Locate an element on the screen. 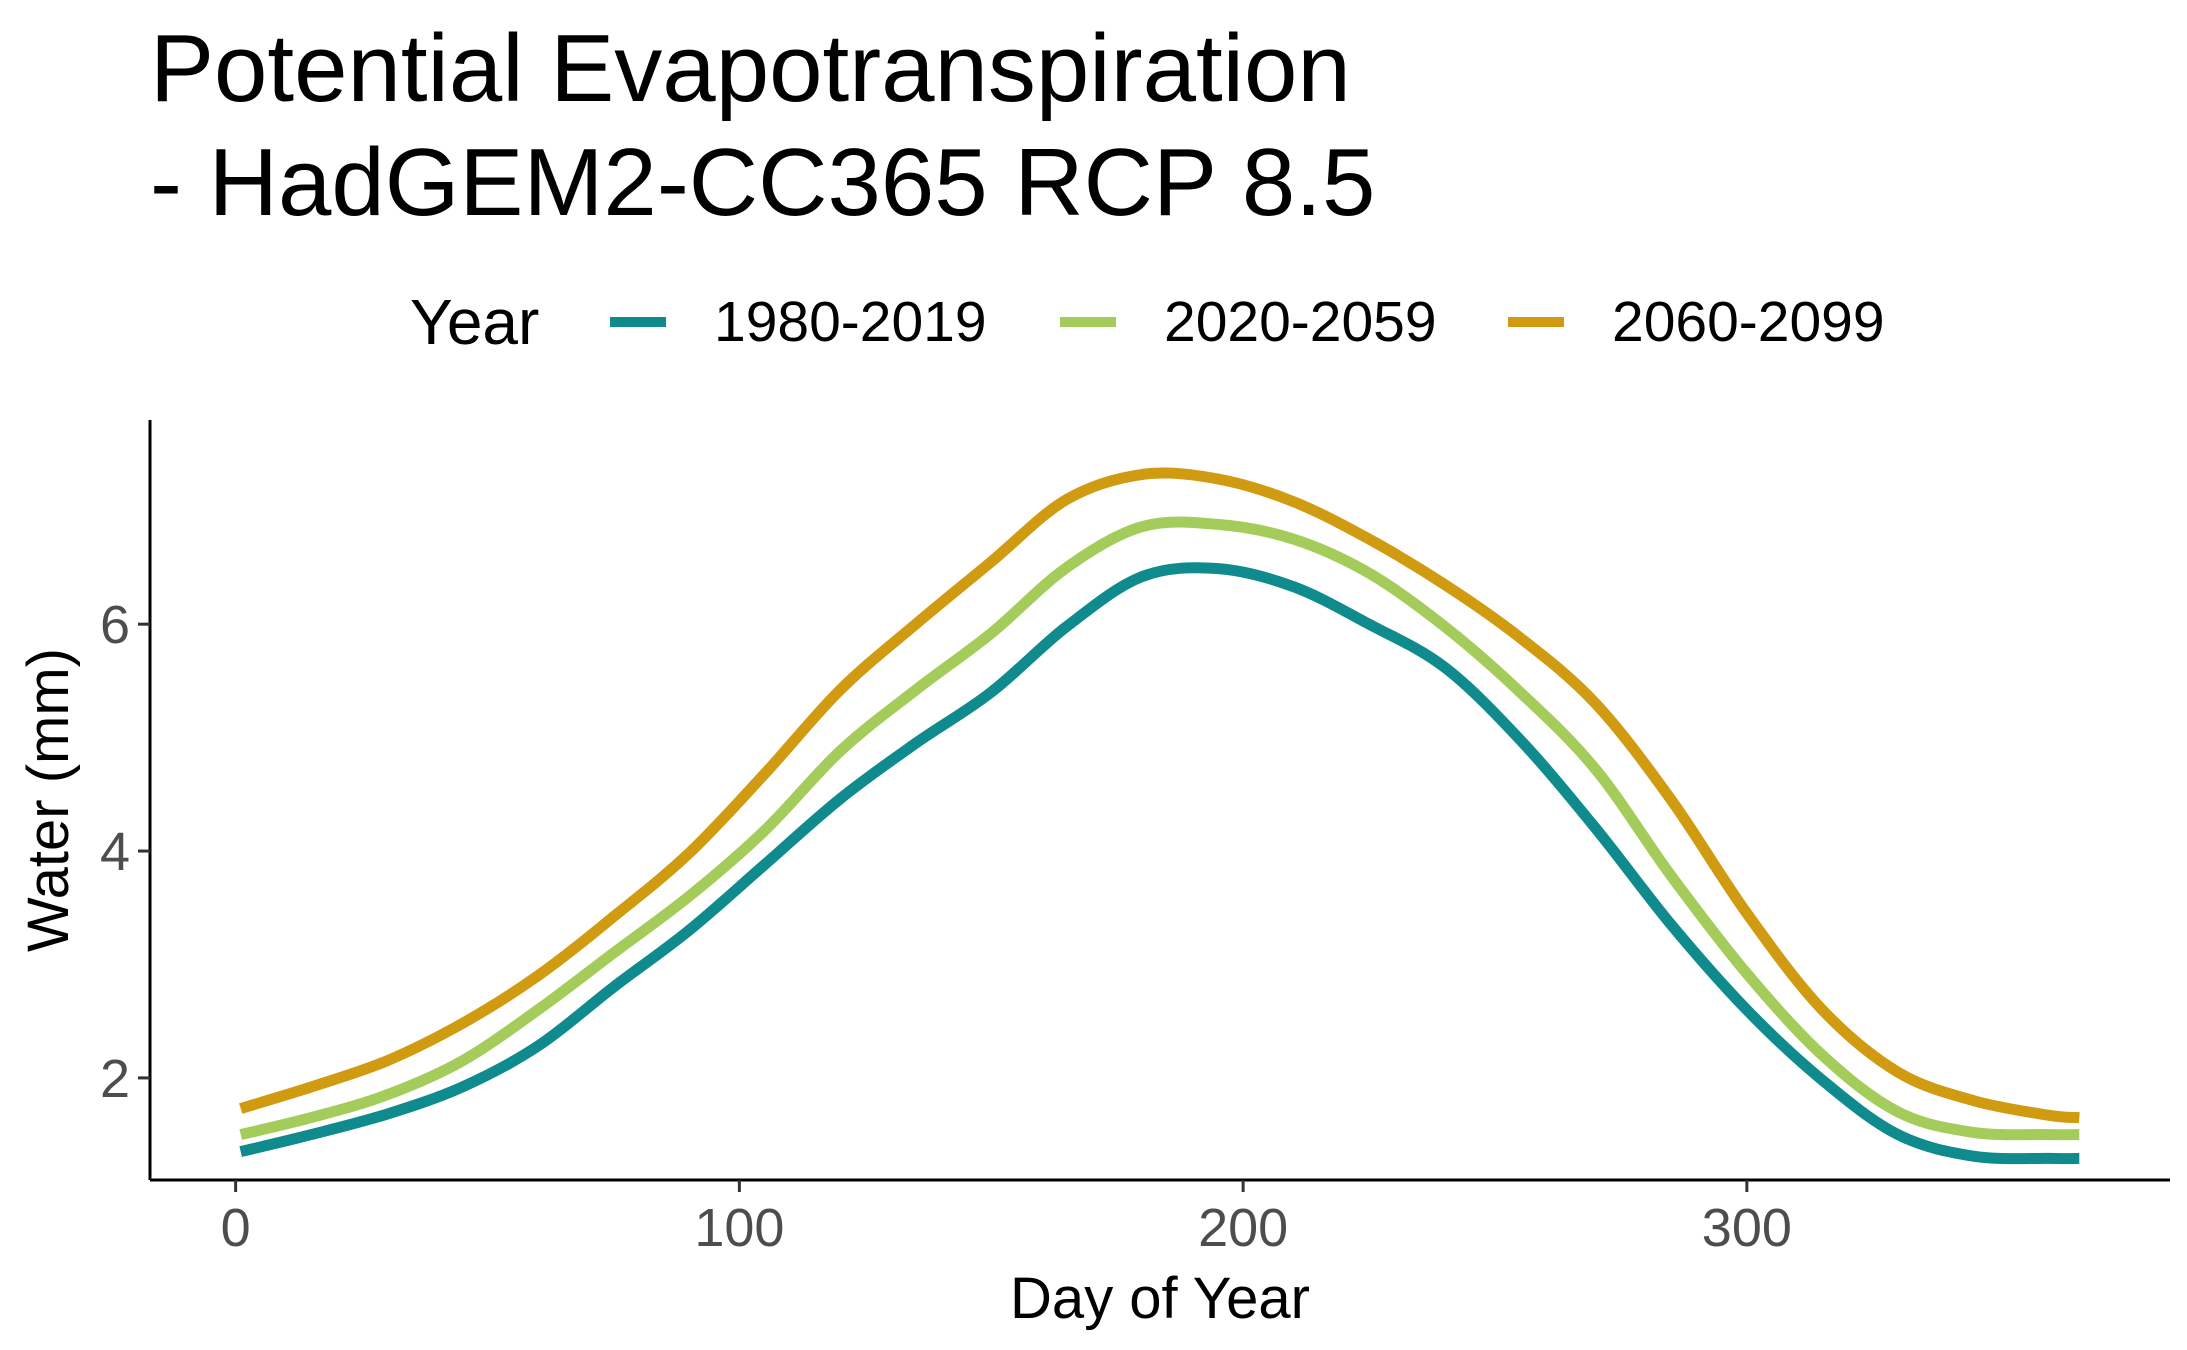 The height and width of the screenshot is (1350, 2187). y-tick-label: 4 is located at coordinates (115, 852).